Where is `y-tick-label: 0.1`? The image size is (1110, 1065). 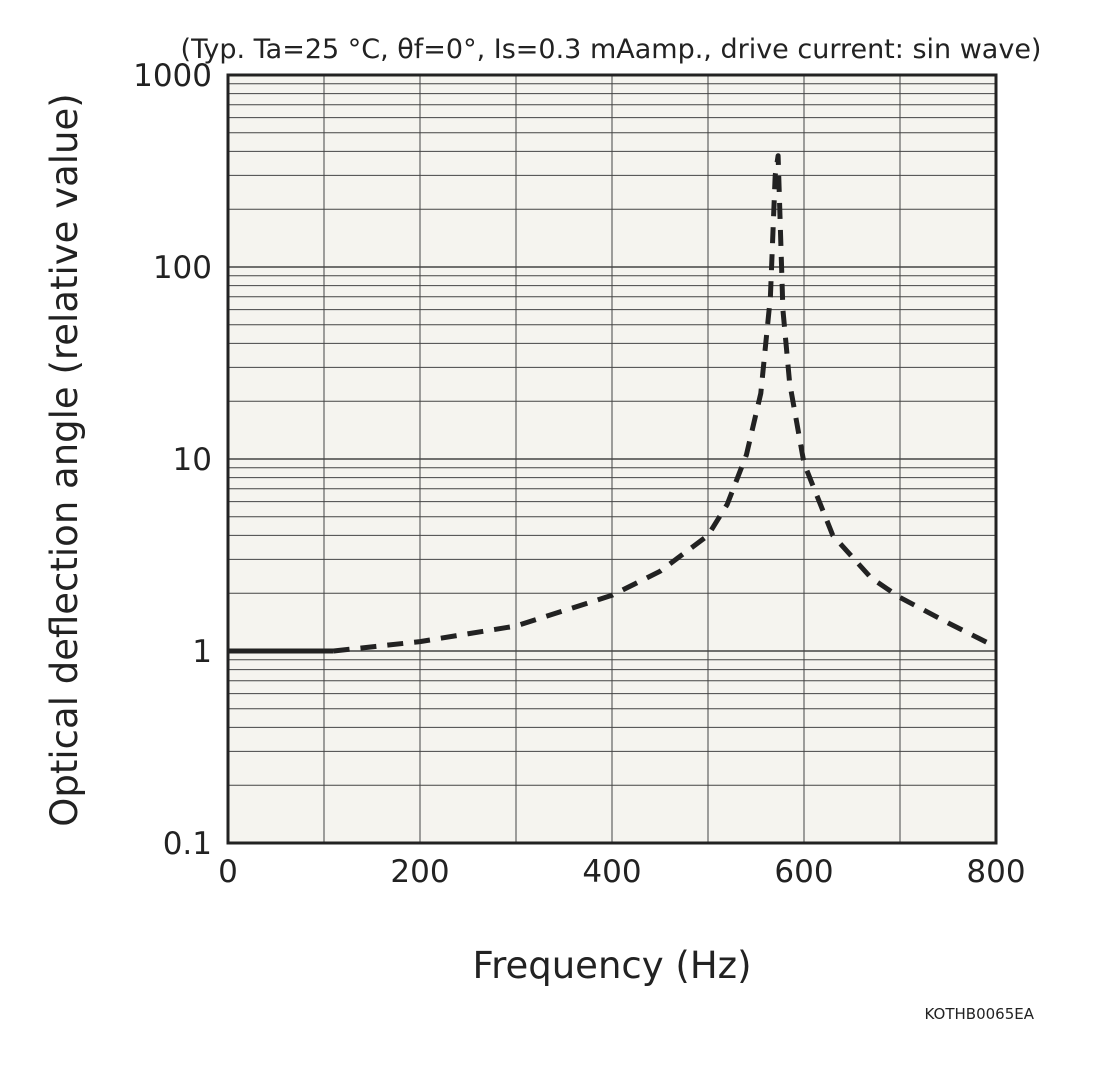
y-tick-label: 0.1 is located at coordinates (187, 844).